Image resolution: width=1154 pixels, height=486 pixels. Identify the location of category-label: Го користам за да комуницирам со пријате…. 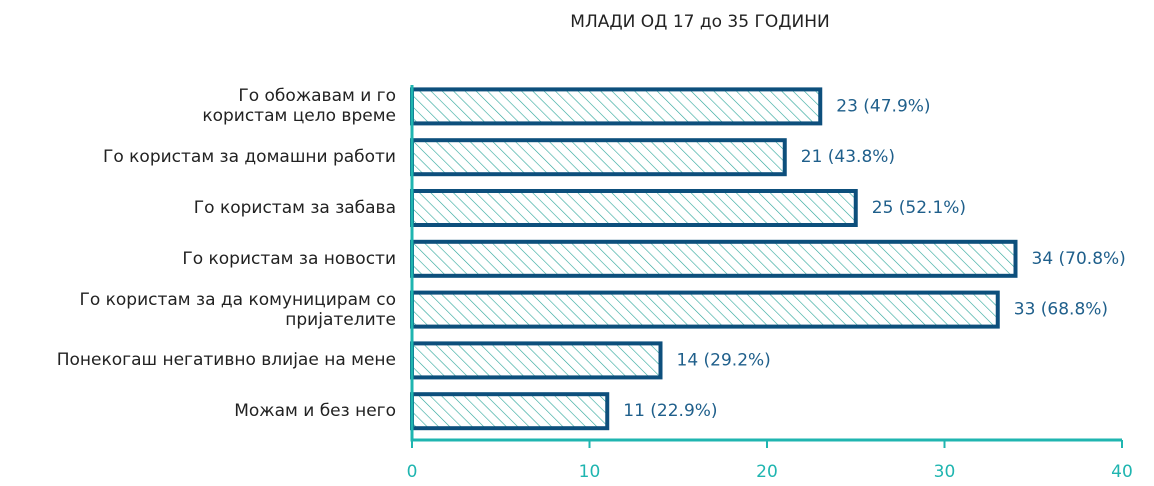
(237, 309).